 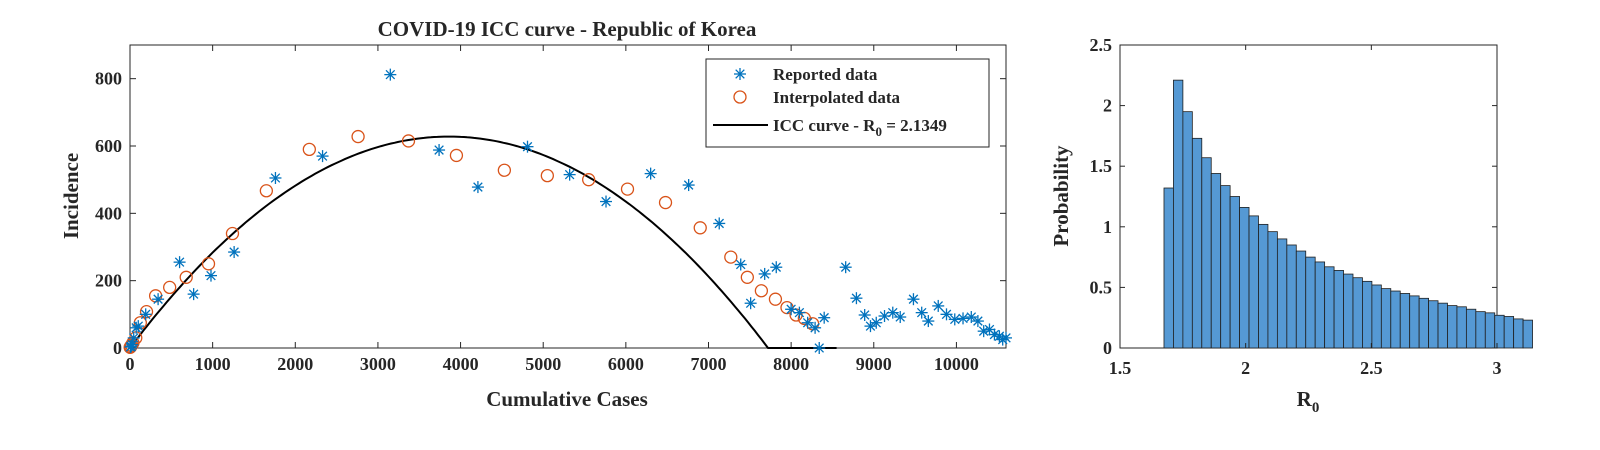 What do you see at coordinates (108, 213) in the screenshot?
I see `y-tick-label: 400` at bounding box center [108, 213].